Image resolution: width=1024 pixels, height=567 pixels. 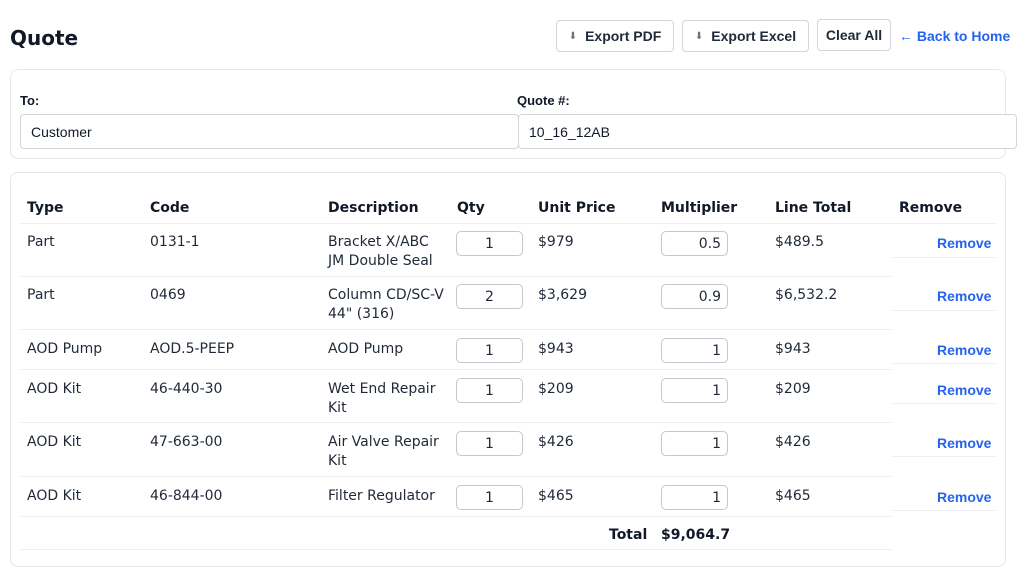 I want to click on multiplier-input: 0.5, so click(x=694, y=243).